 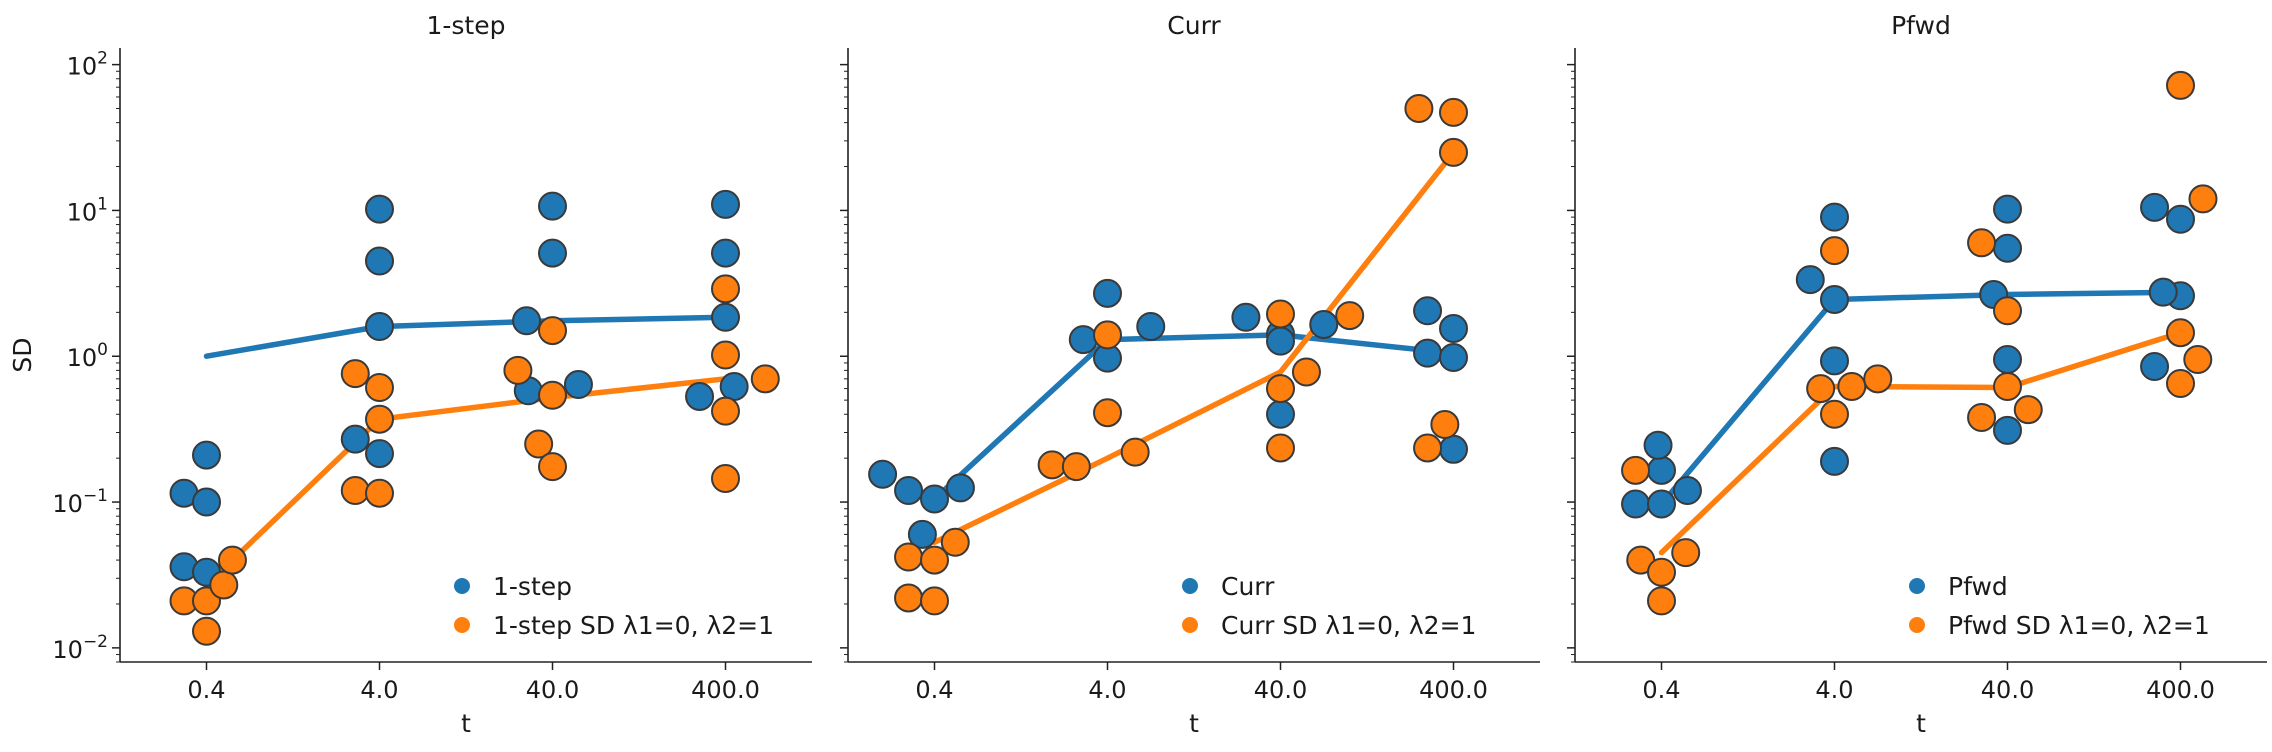 I want to click on legend-entry: Curr, so click(x=1248, y=586).